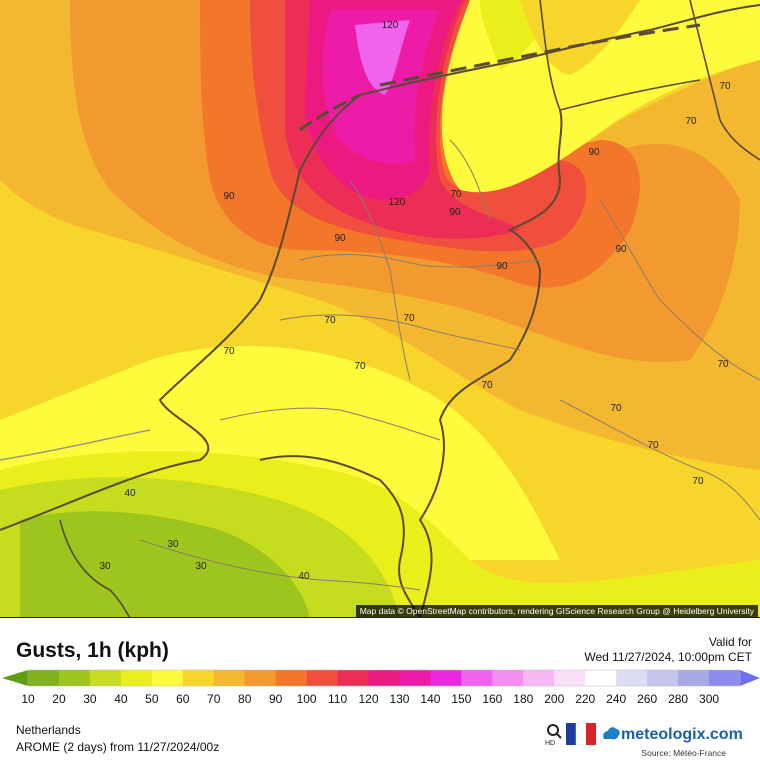  Describe the element at coordinates (461, 699) in the screenshot. I see `legend-tick-label: 150` at that location.